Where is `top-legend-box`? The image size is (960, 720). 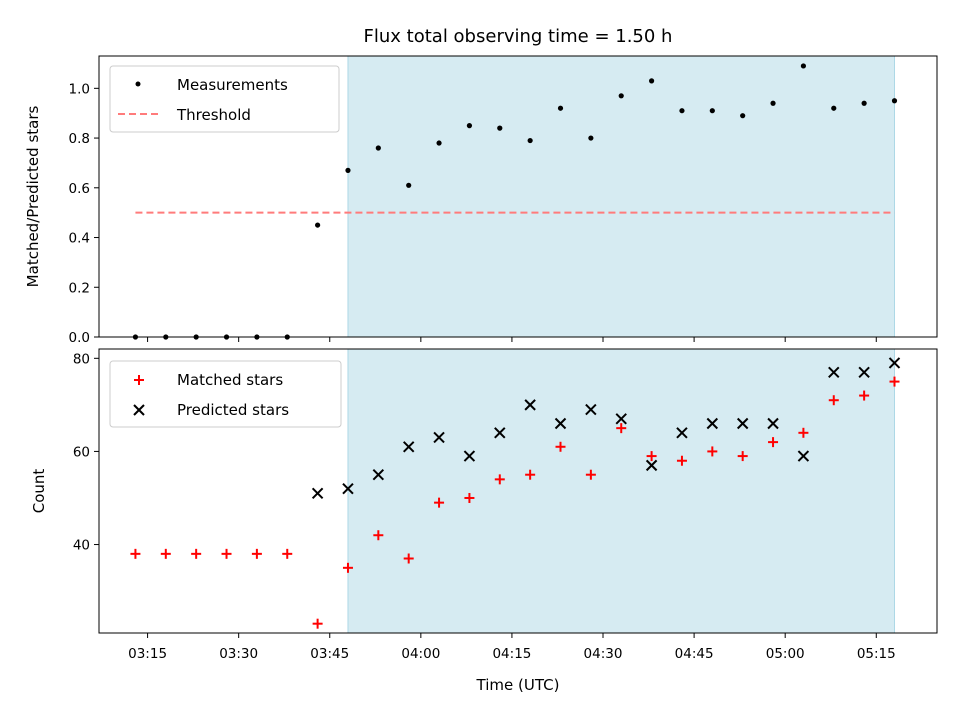
top-legend-box is located at coordinates (224, 99).